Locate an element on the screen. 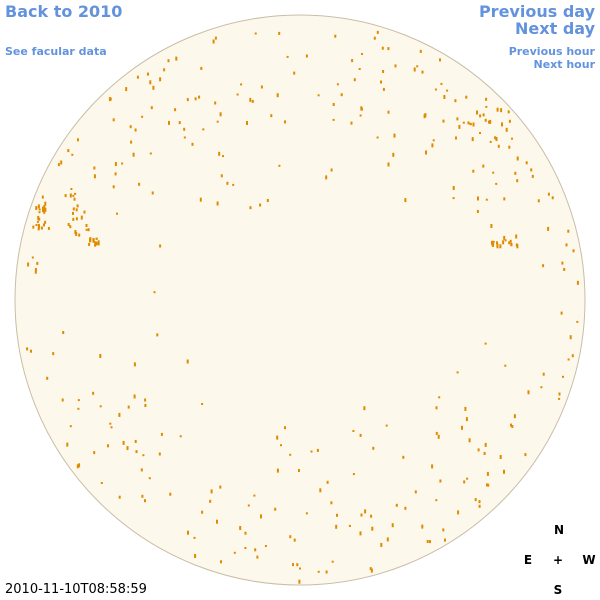 This screenshot has height=600, width=600. facular-link: See facular data is located at coordinates (56, 51).